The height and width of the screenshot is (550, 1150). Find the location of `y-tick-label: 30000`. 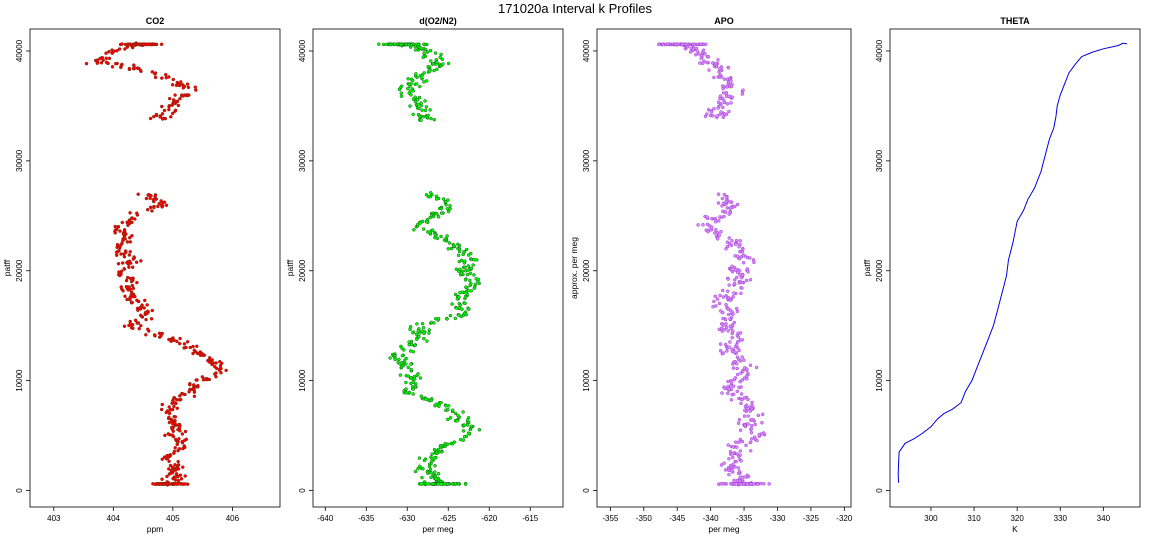

y-tick-label: 30000 is located at coordinates (19, 160).